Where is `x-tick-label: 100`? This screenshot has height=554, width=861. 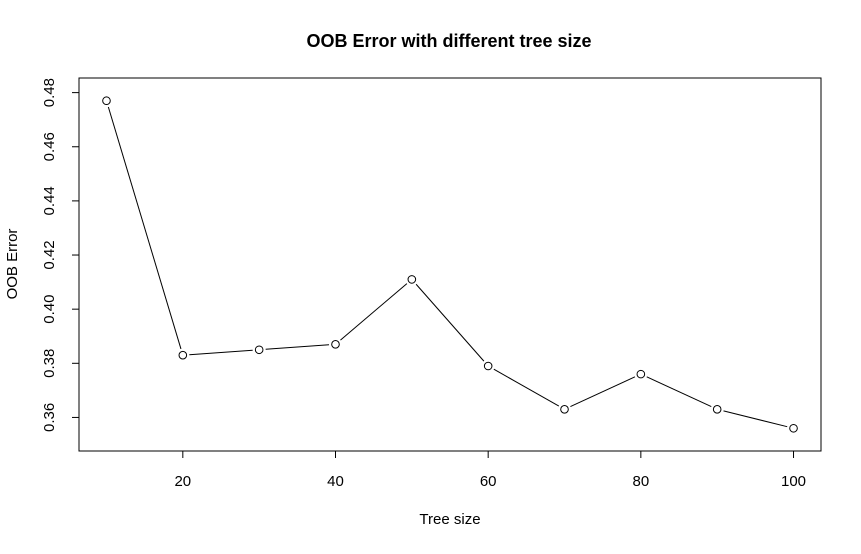
x-tick-label: 100 is located at coordinates (793, 481).